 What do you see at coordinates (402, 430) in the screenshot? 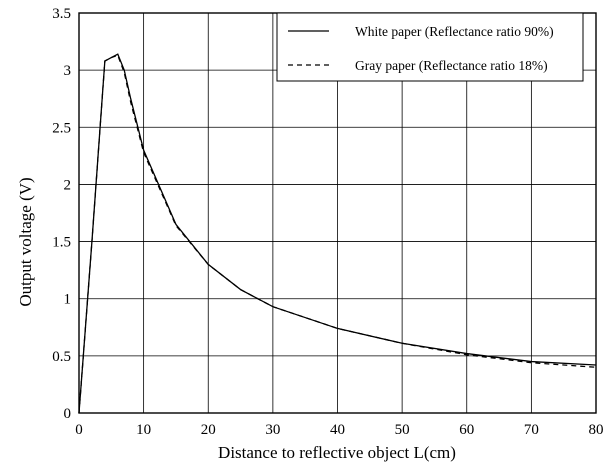
I see `x-tick-label: 50` at bounding box center [402, 430].